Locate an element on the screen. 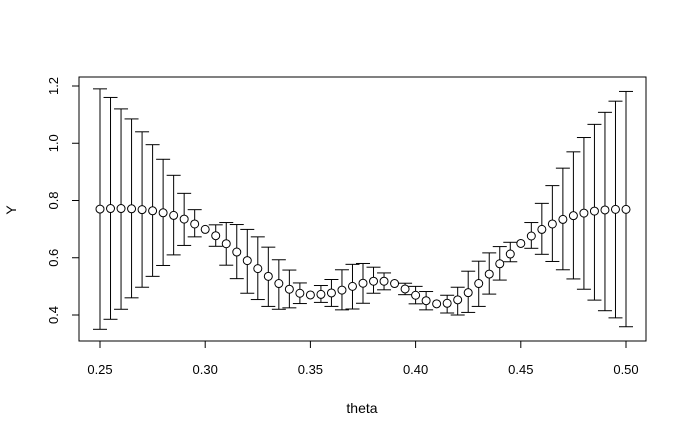 The width and height of the screenshot is (687, 437). y-axis-label: Y is located at coordinates (11, 210).